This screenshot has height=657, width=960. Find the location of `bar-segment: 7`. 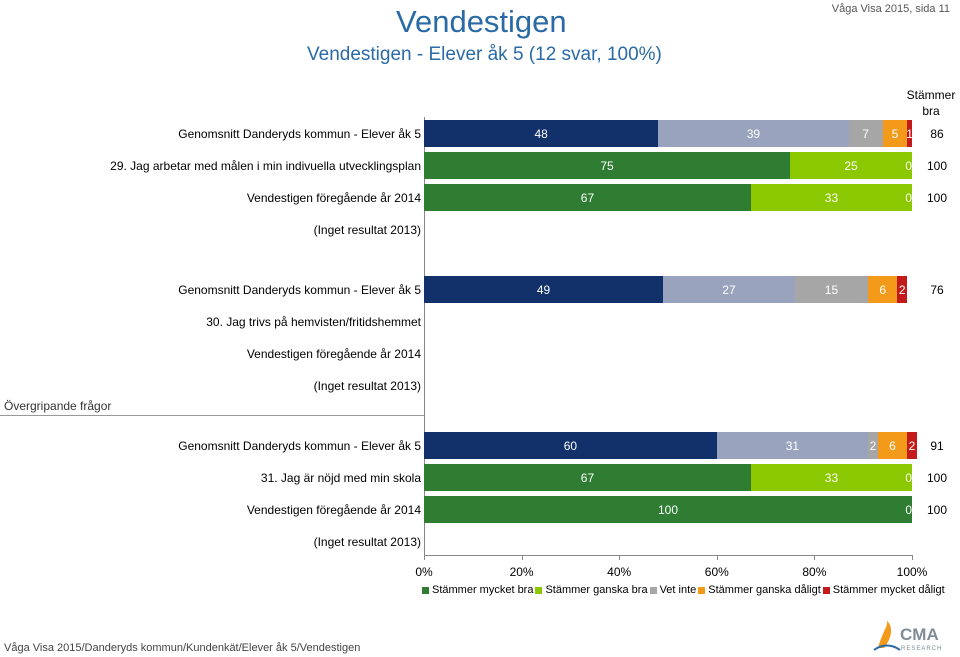

bar-segment: 7 is located at coordinates (865, 133).